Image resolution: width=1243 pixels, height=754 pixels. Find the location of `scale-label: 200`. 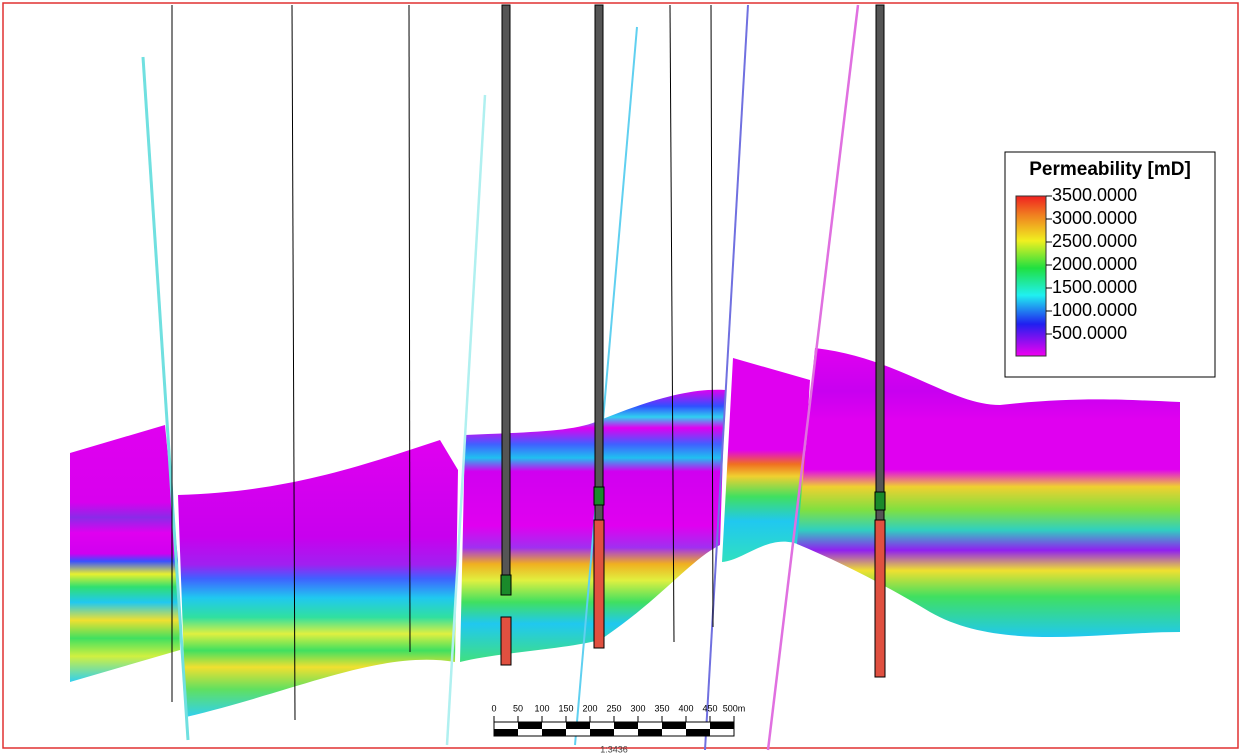

scale-label: 200 is located at coordinates (589, 708).